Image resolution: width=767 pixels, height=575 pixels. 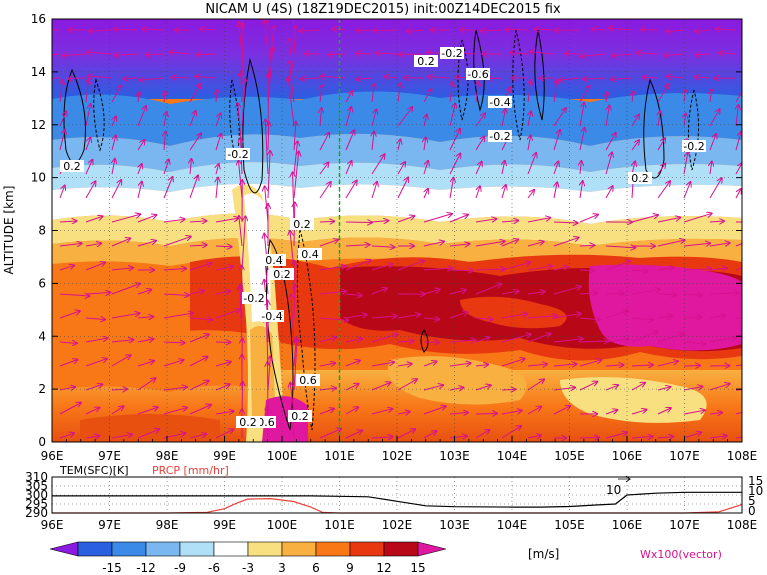 What do you see at coordinates (755, 491) in the screenshot?
I see `bottom-right-tick-label: 10` at bounding box center [755, 491].